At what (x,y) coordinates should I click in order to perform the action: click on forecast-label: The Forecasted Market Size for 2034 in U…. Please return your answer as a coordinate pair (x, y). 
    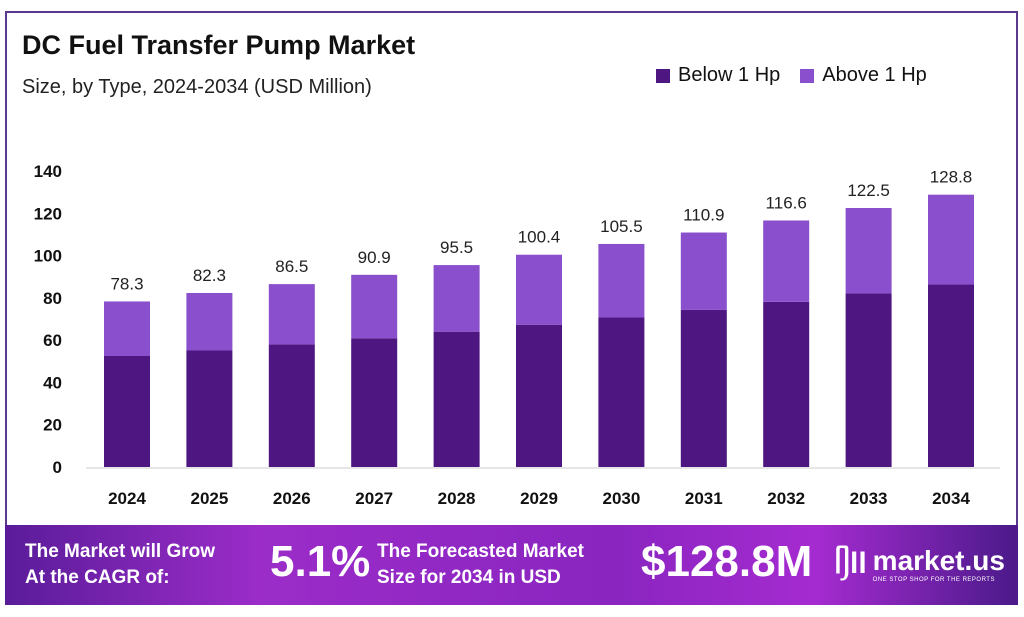
    Looking at the image, I should click on (480, 565).